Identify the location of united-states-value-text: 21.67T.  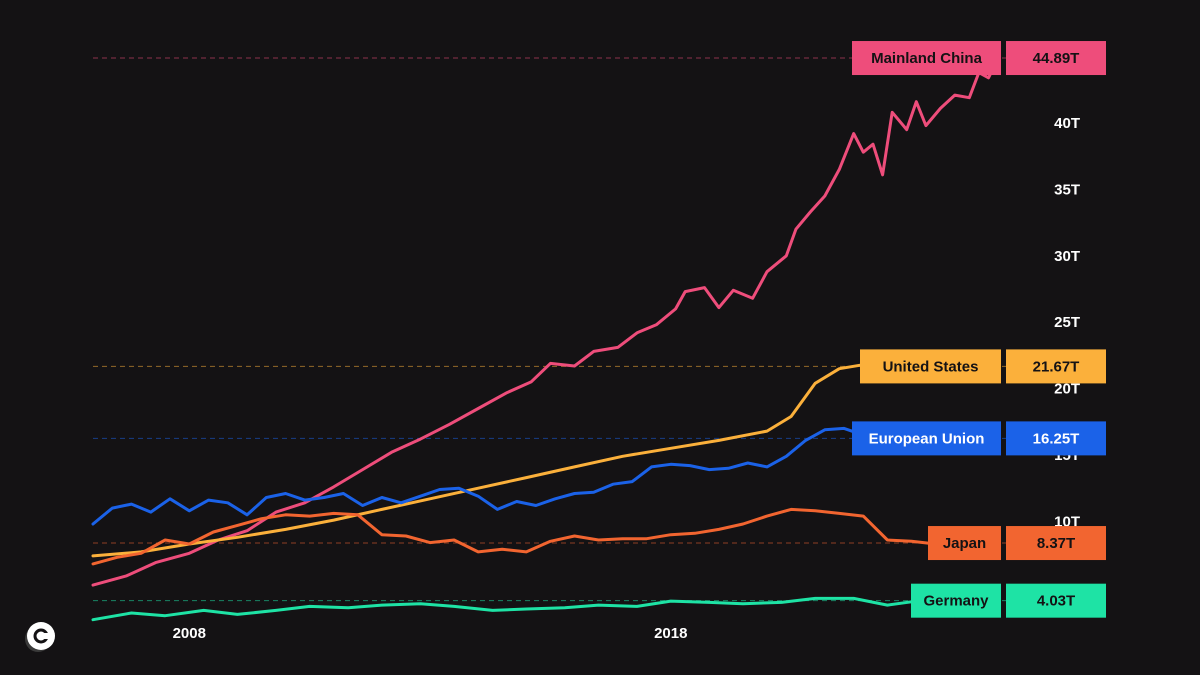
(1056, 366).